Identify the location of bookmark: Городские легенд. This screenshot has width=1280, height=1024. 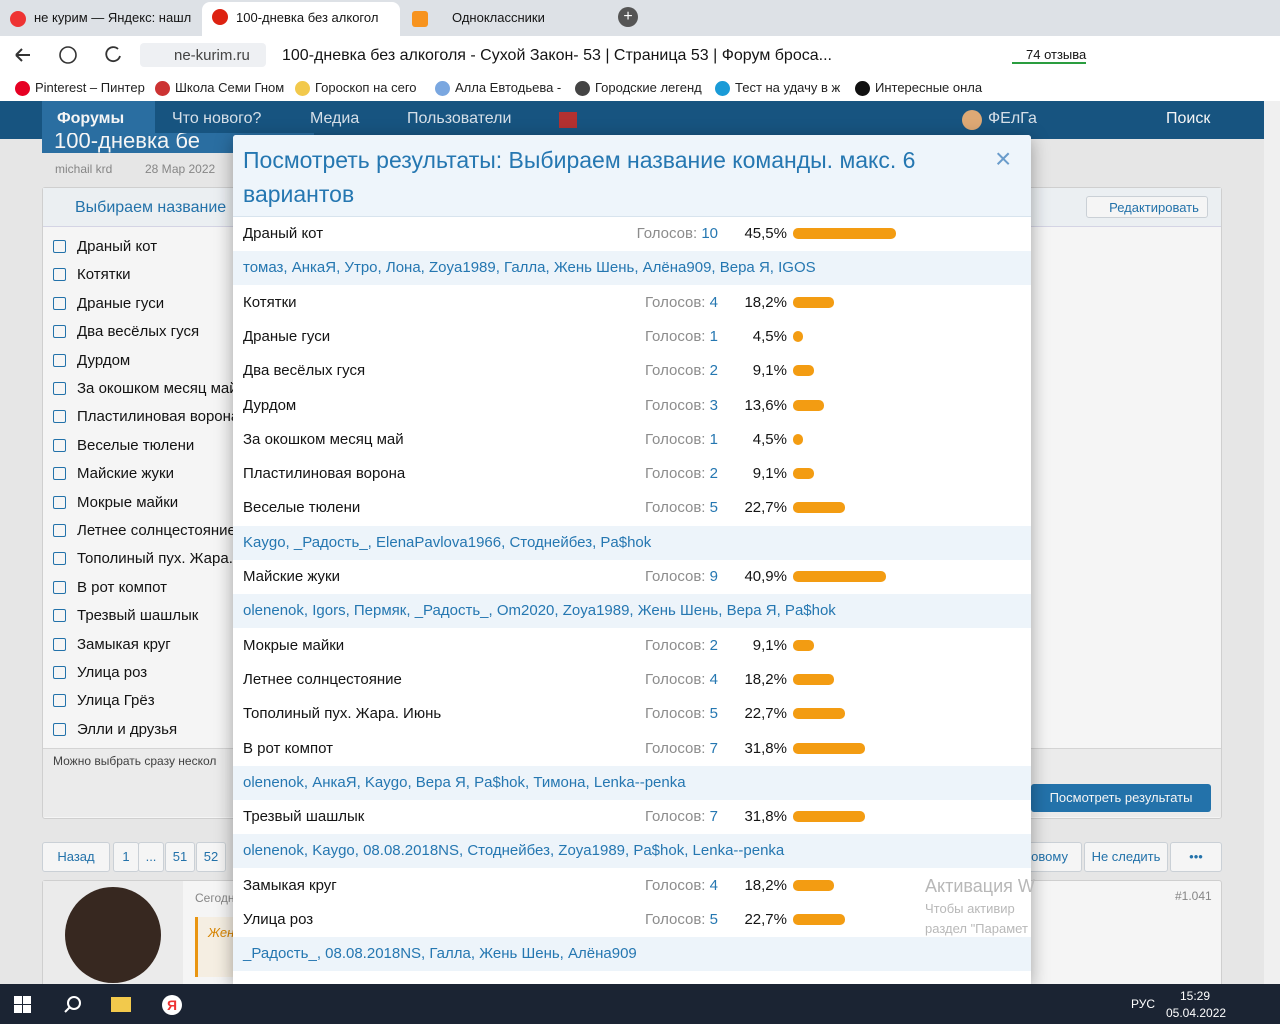
(638, 88).